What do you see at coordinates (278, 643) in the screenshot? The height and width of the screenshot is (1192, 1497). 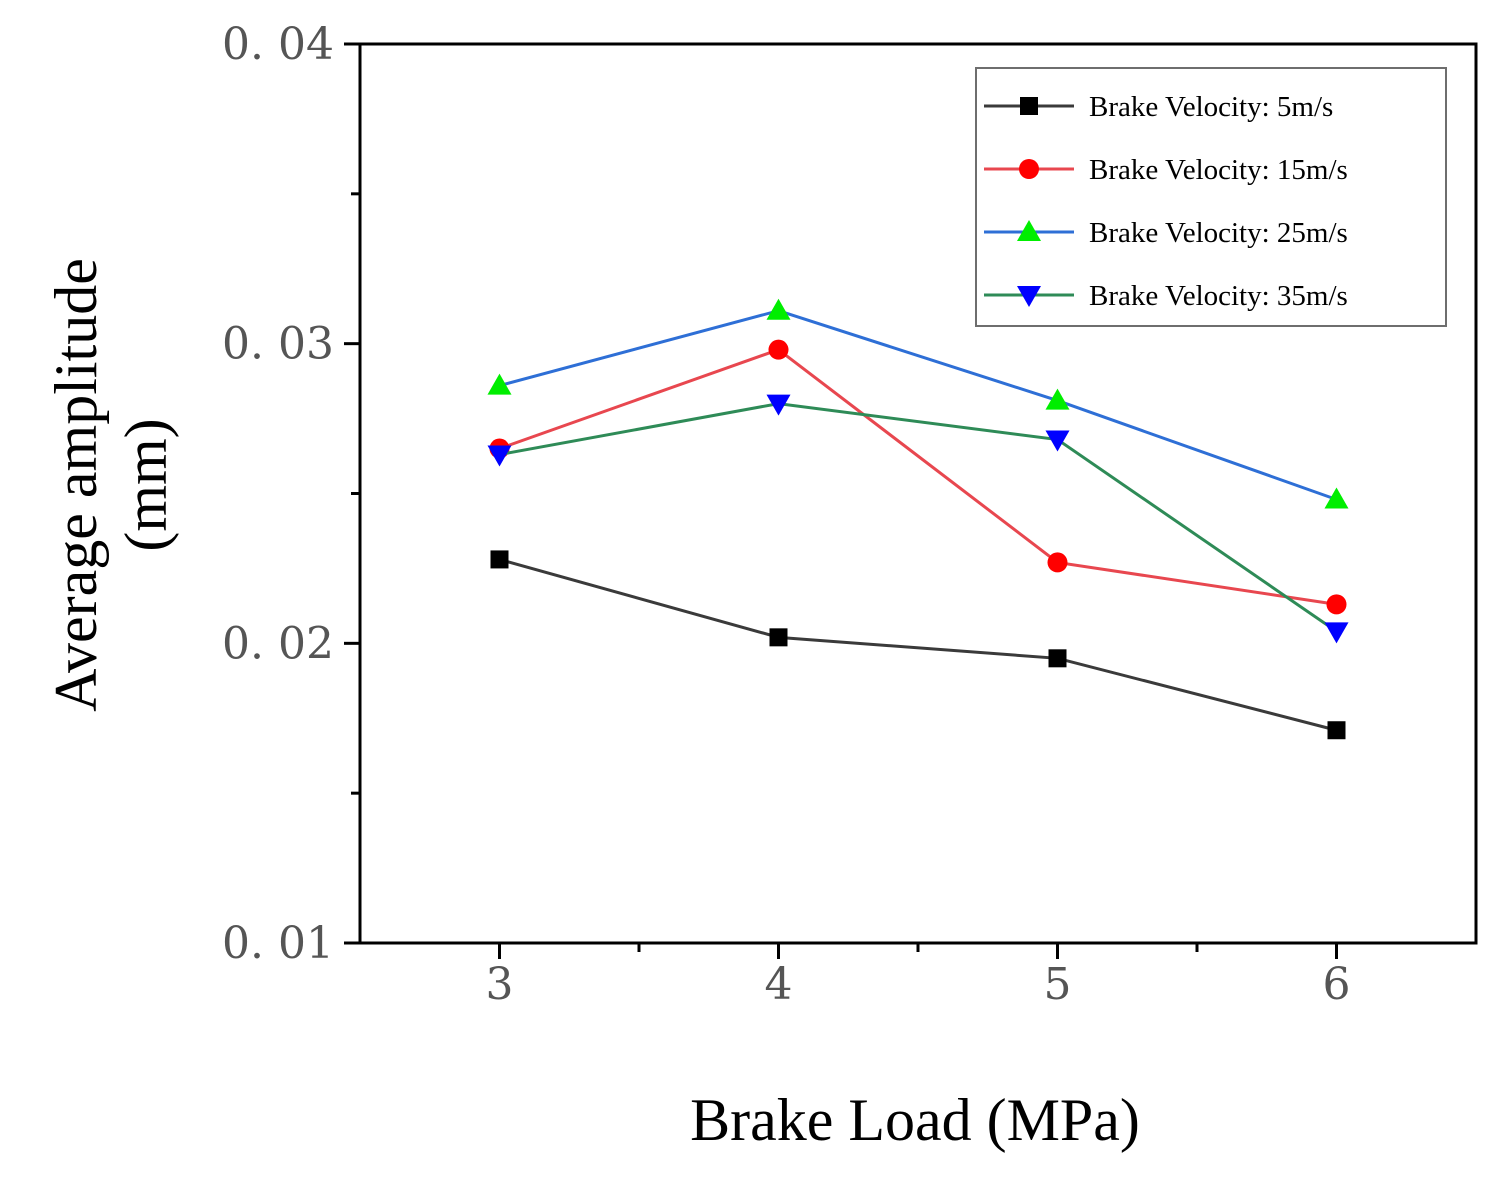 I see `y-tick-label: 0. 02` at bounding box center [278, 643].